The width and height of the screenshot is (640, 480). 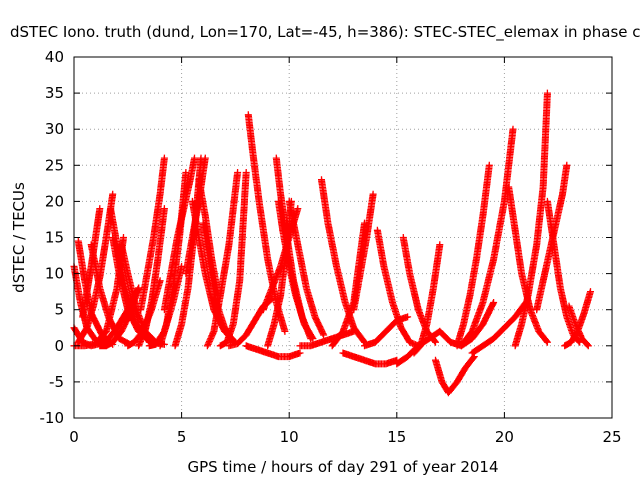 I want to click on x-tick-label: 25, so click(x=611, y=437).